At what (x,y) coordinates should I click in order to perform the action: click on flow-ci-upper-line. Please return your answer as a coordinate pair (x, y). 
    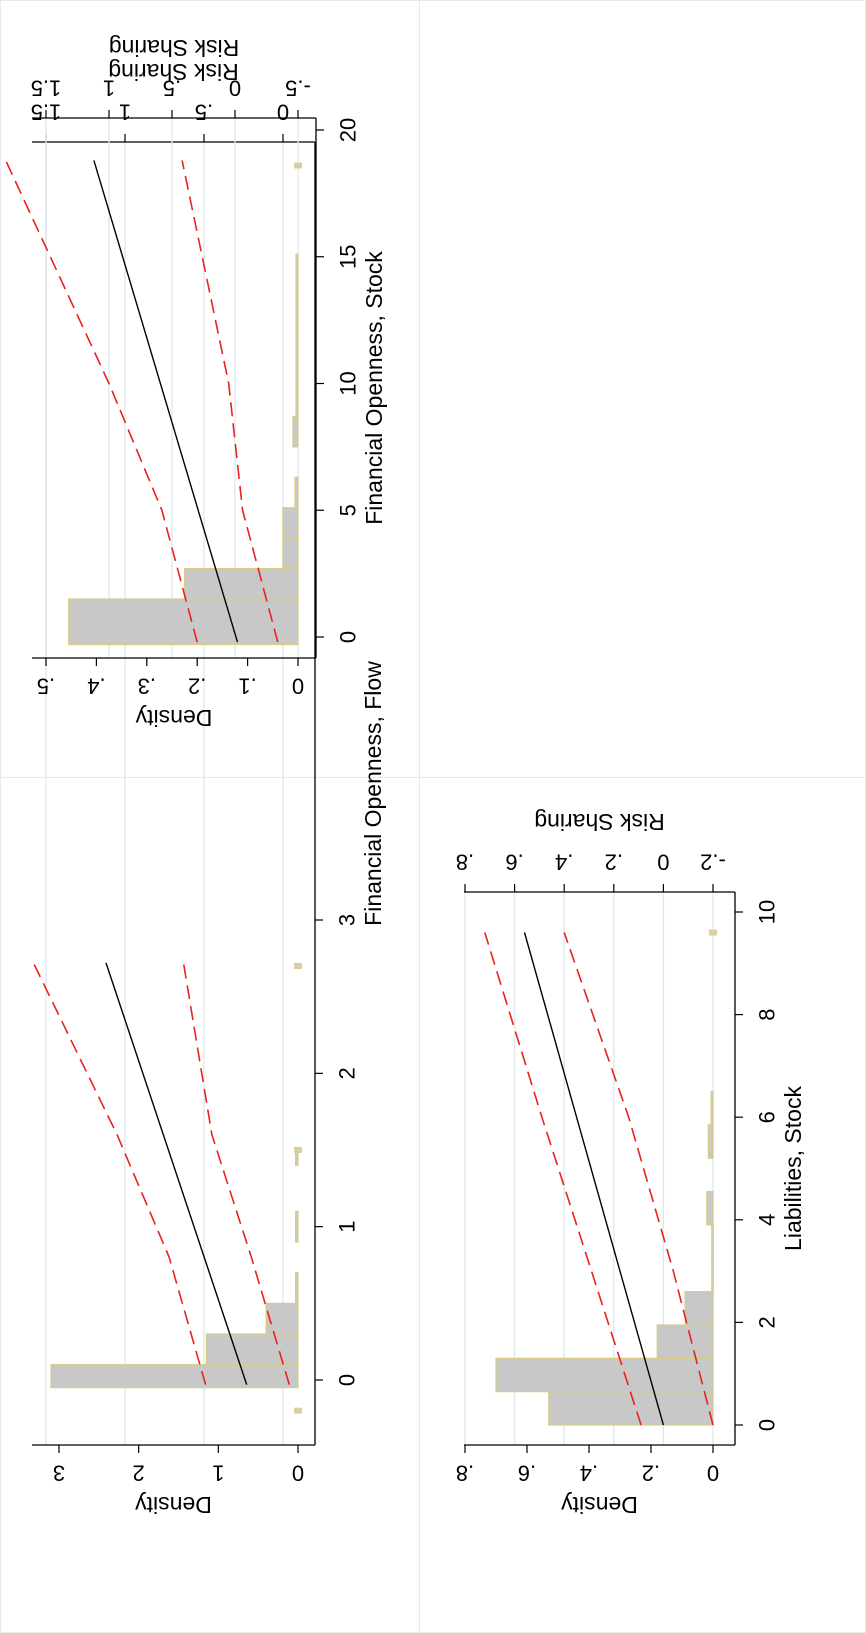
    Looking at the image, I should click on (119, 1173).